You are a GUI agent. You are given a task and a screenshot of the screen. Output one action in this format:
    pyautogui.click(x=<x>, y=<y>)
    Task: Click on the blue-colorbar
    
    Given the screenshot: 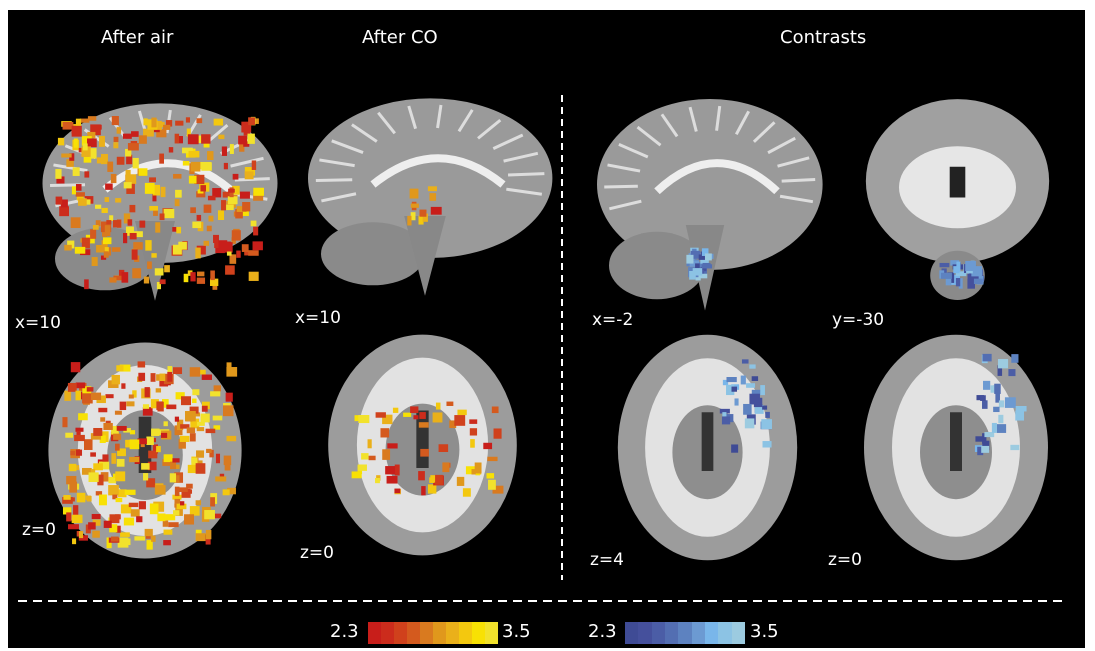 What is the action you would take?
    pyautogui.click(x=685, y=633)
    